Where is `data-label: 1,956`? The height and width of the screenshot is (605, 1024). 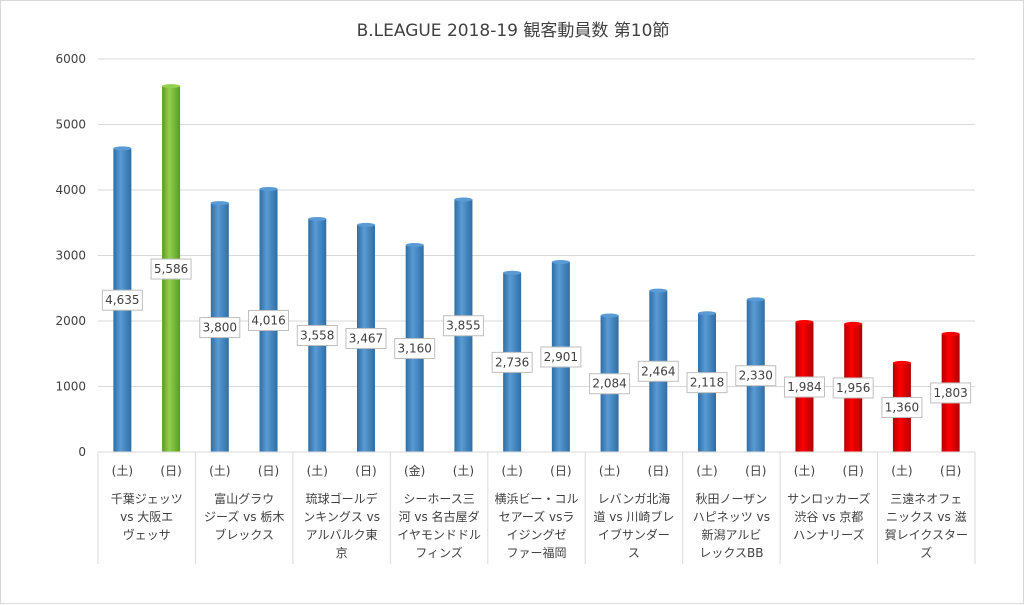 data-label: 1,956 is located at coordinates (853, 388).